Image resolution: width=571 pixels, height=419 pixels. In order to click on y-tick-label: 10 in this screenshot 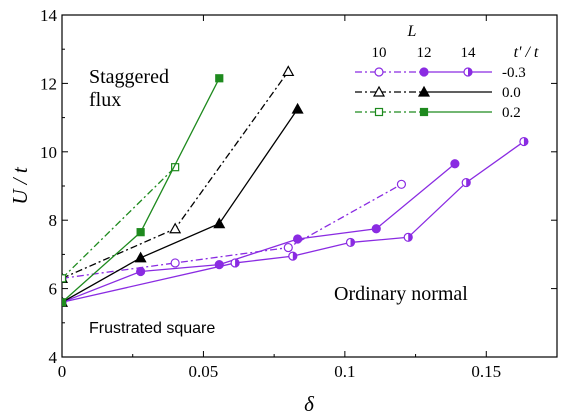, I will do `click(48, 152)`.